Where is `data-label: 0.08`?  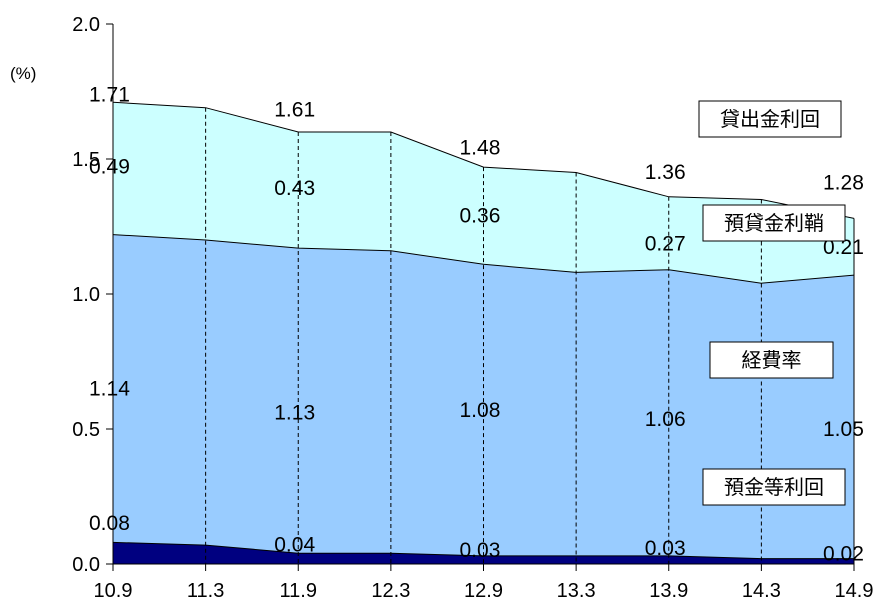 data-label: 0.08 is located at coordinates (109, 523).